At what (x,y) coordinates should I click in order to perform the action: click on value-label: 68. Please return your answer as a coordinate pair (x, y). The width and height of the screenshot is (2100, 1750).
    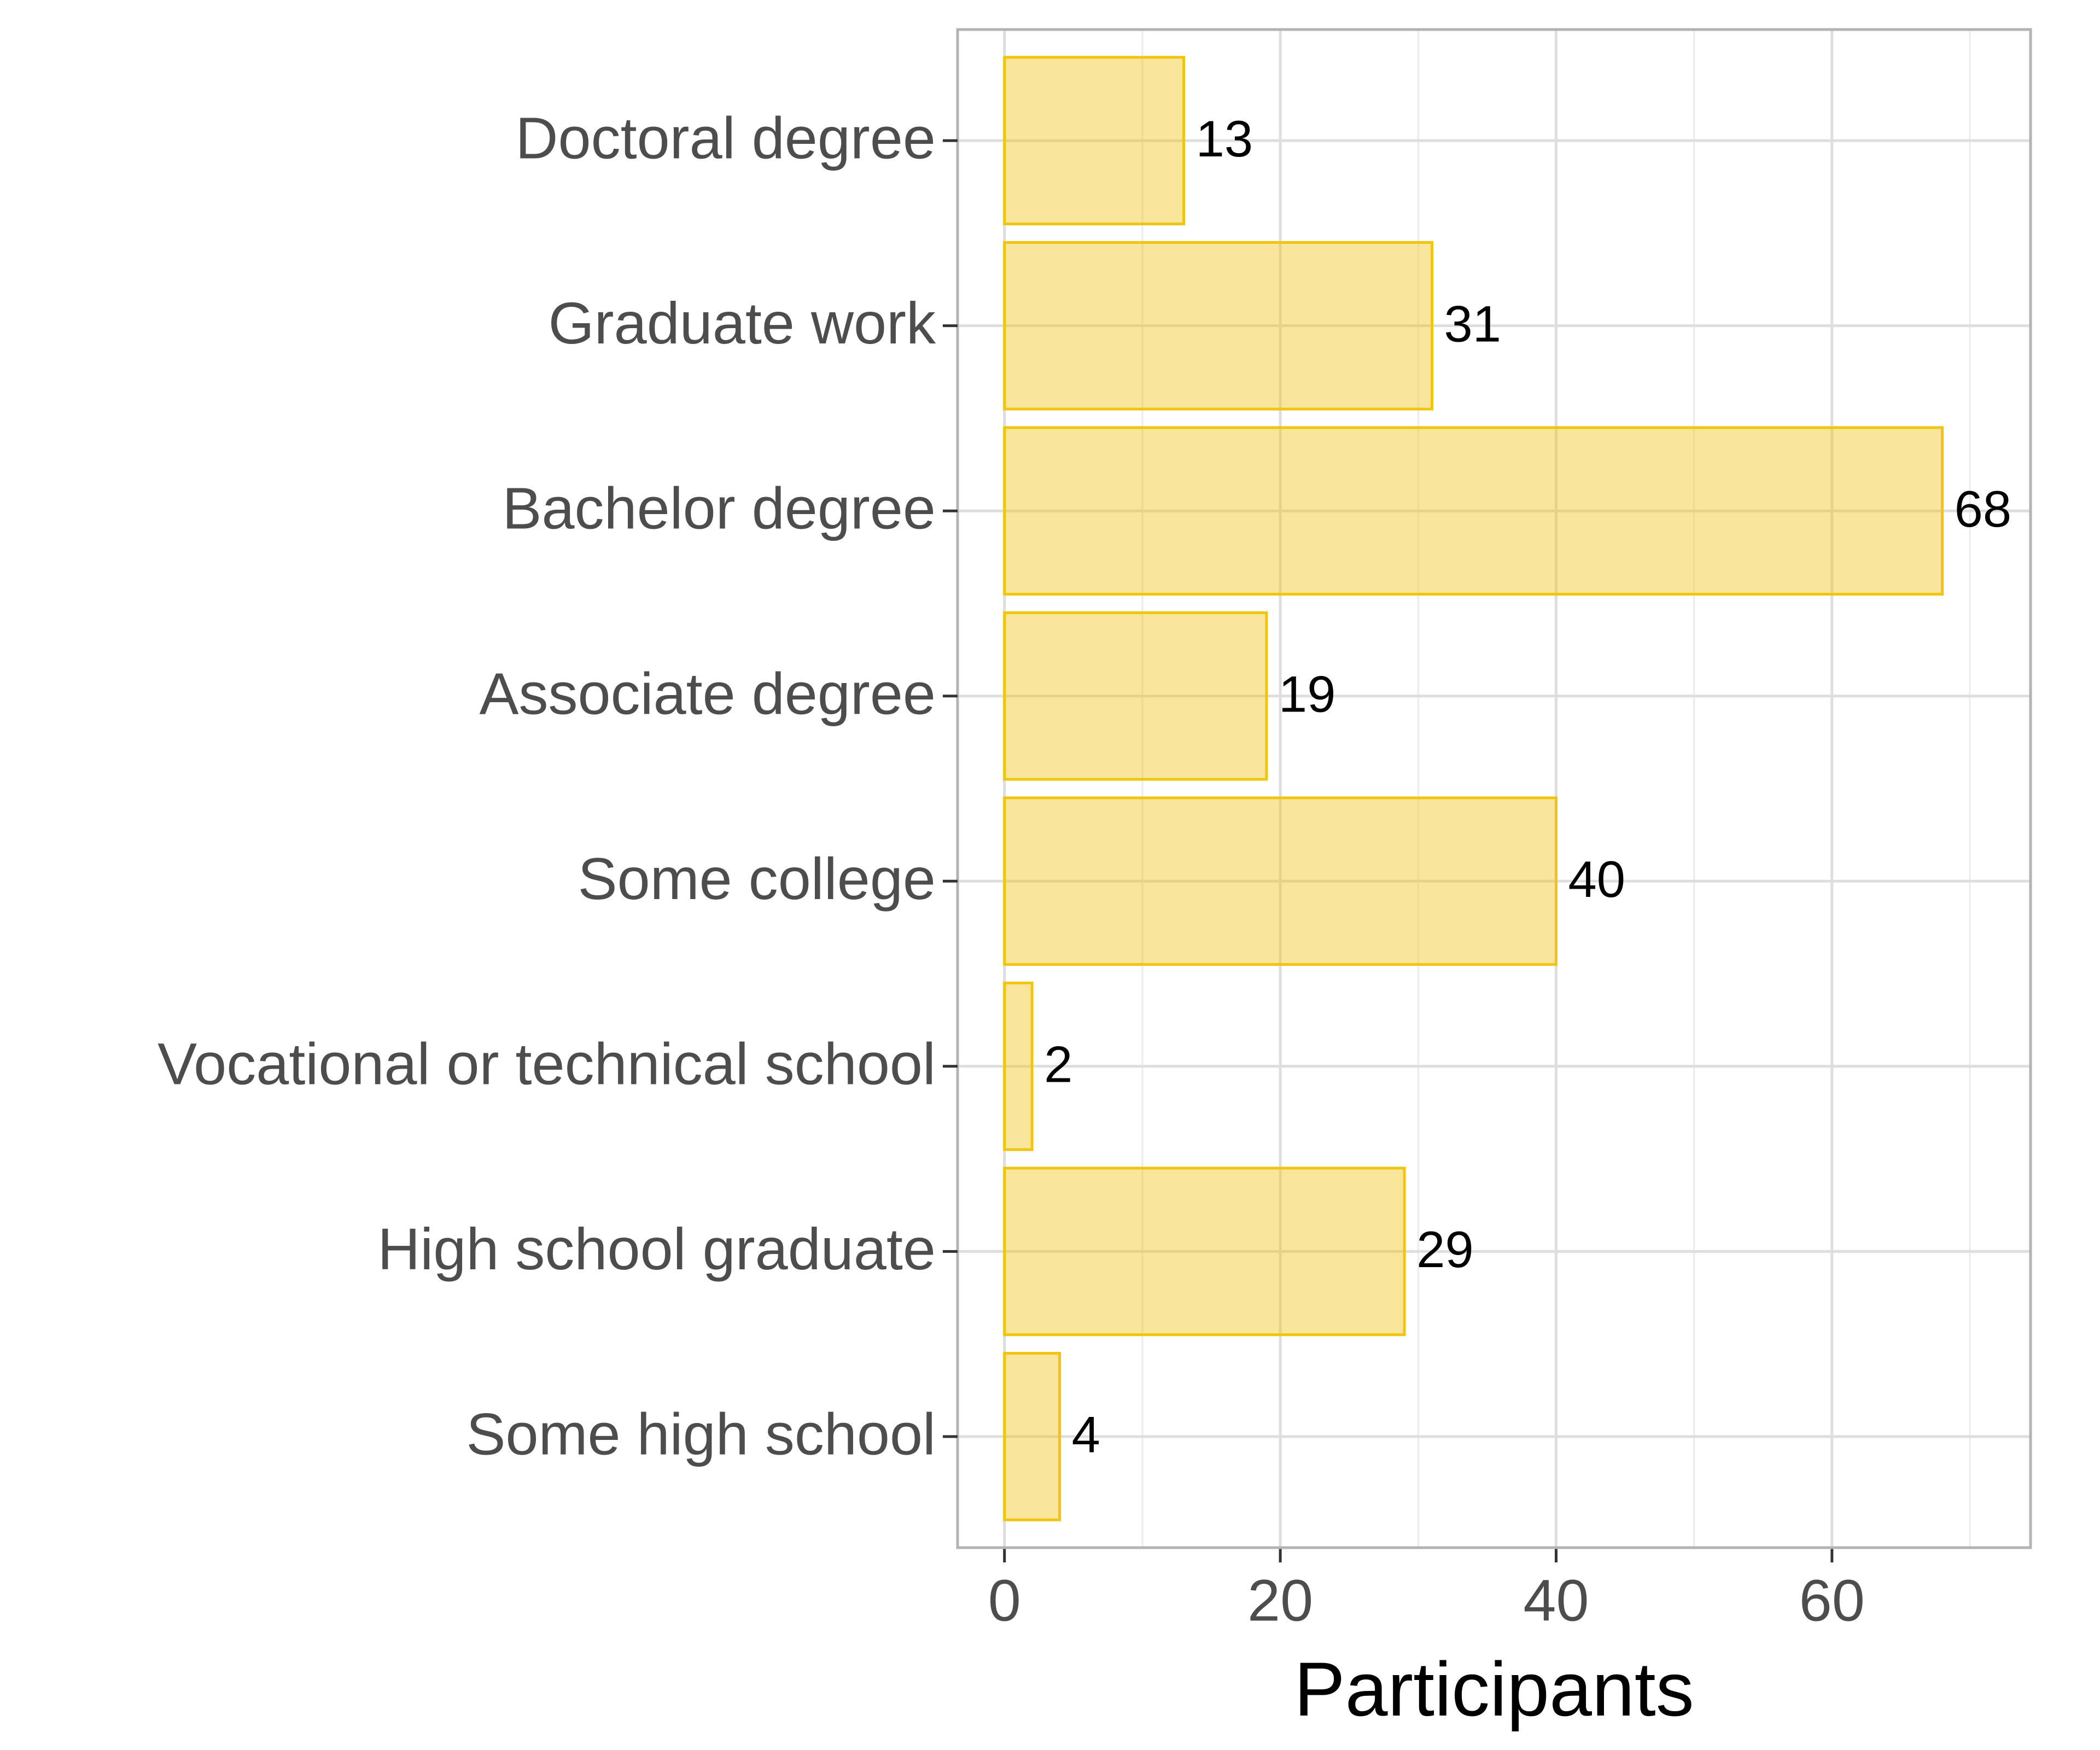
    Looking at the image, I should click on (1983, 509).